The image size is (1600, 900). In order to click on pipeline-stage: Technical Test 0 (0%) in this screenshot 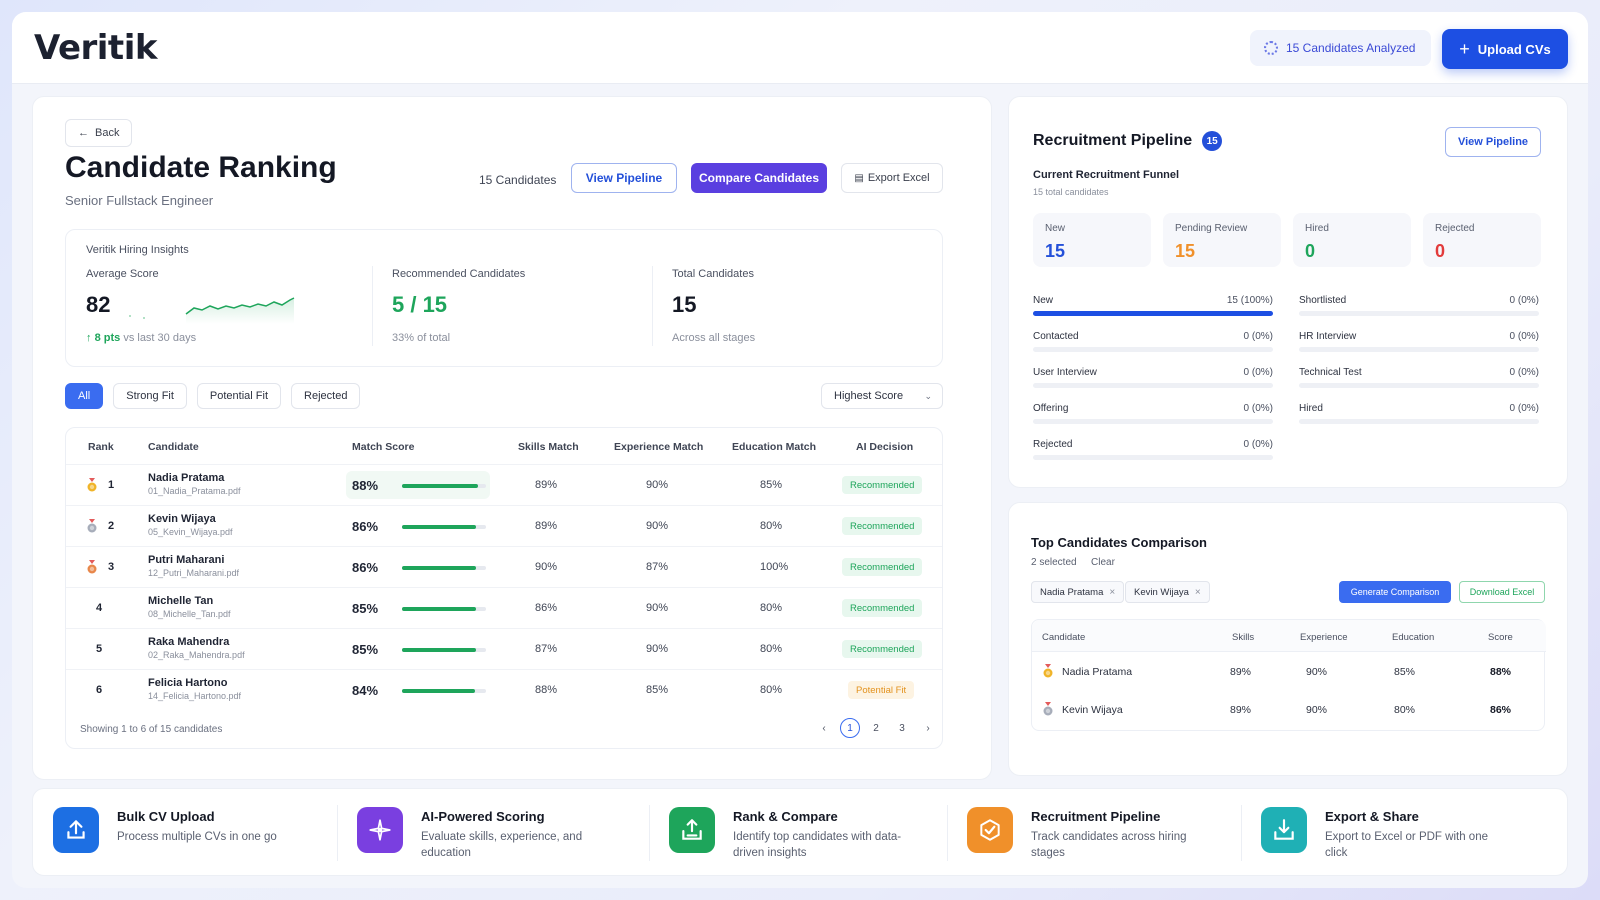, I will do `click(1419, 381)`.